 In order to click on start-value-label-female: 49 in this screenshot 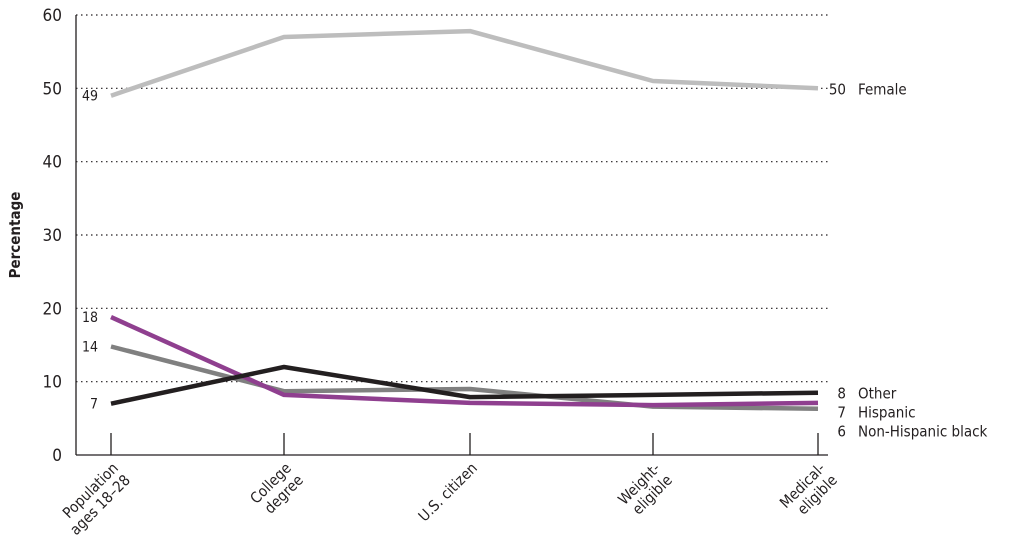, I will do `click(90, 97)`.